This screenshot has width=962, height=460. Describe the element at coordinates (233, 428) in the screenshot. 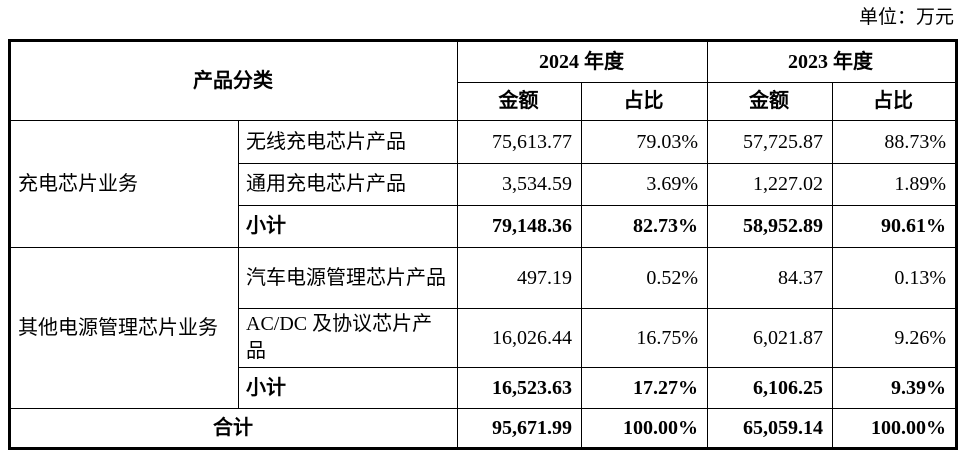

I see `total-label: 合计` at that location.